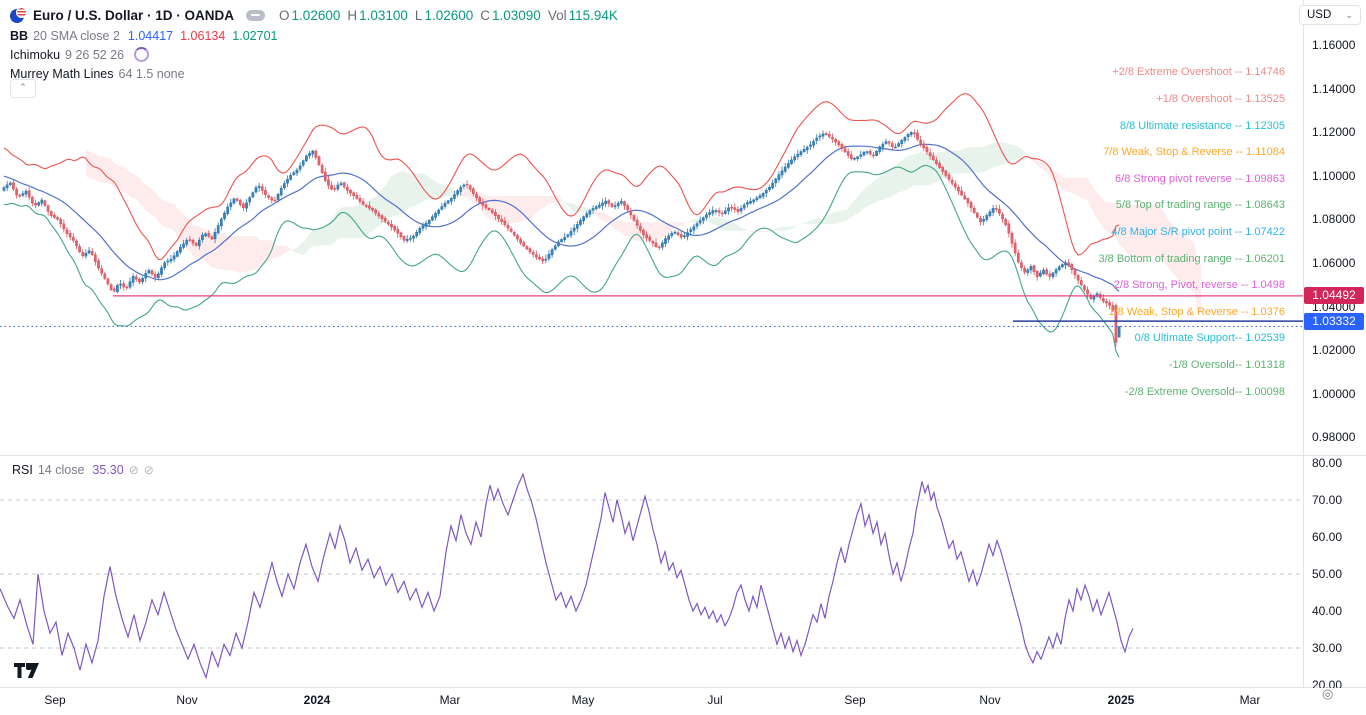 The image size is (1366, 715). I want to click on time-axis-tick: 2025, so click(1121, 700).